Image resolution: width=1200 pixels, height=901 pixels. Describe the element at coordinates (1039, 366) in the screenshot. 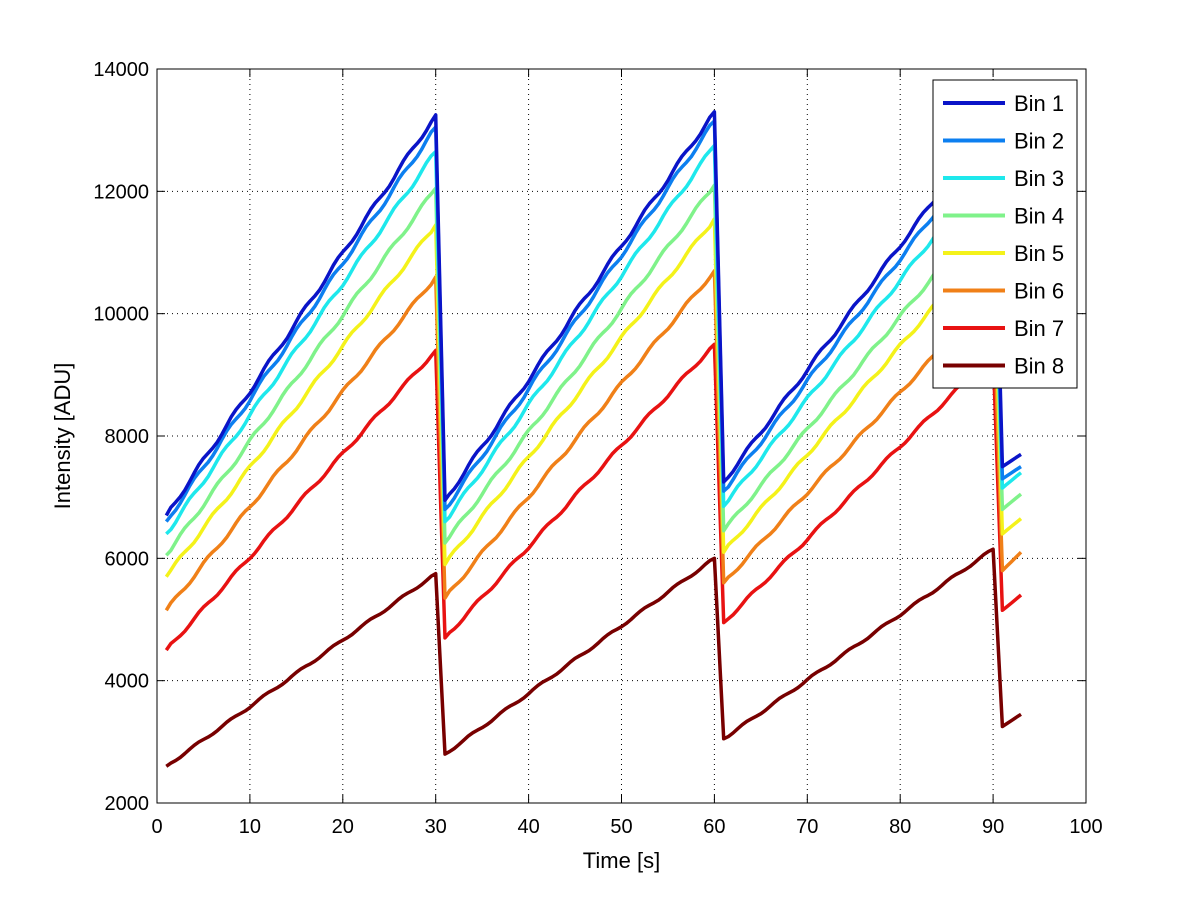

I see `legend-label: Bin 8` at that location.